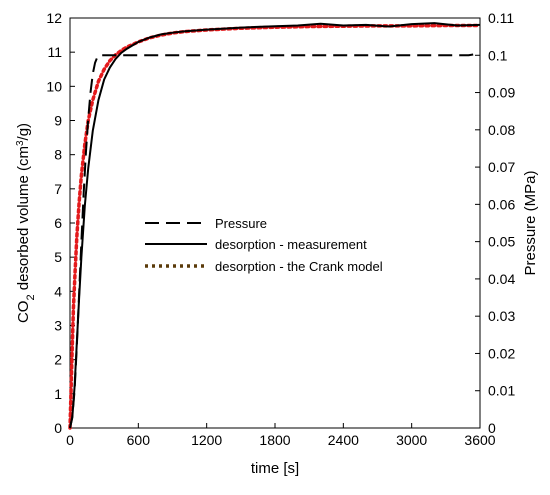 The image size is (550, 495). I want to click on y-left-tick-label: 7, so click(58, 189).